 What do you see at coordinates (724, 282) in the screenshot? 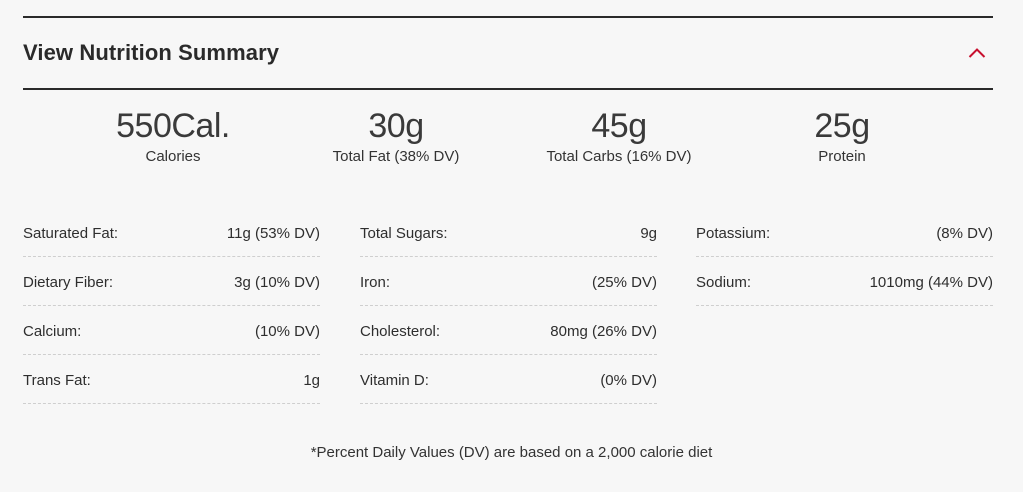
I see `nutrient-name: Sodium:` at bounding box center [724, 282].